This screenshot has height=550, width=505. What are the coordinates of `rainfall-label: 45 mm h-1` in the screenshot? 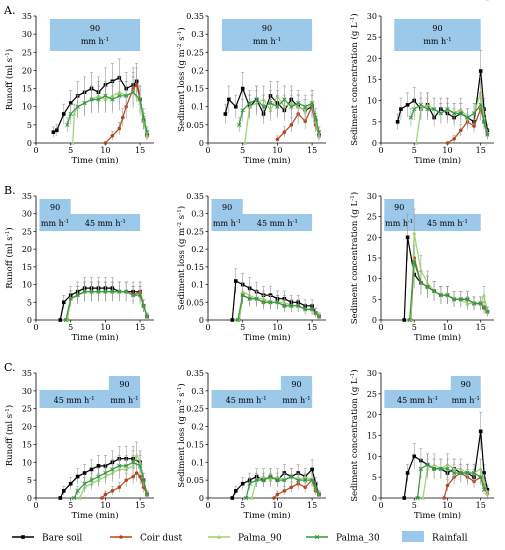 It's located at (74, 400).